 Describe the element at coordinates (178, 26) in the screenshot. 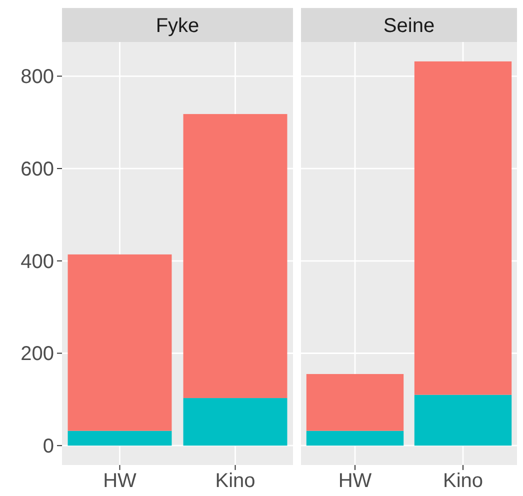

I see `chart-title: Fyke` at that location.